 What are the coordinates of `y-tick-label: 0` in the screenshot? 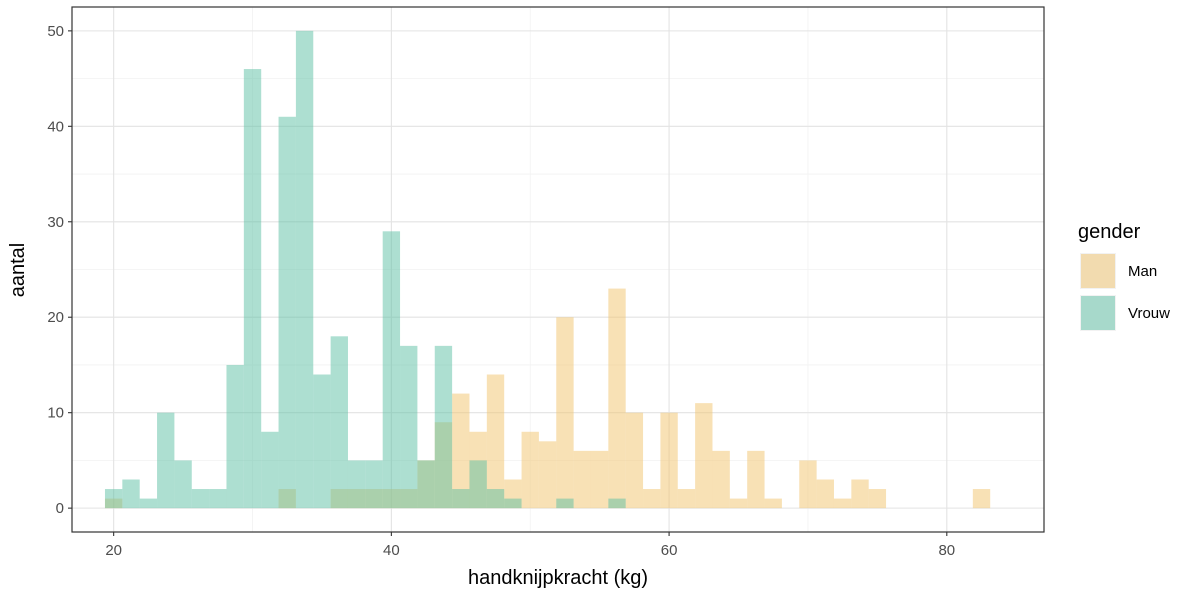 It's located at (60, 508).